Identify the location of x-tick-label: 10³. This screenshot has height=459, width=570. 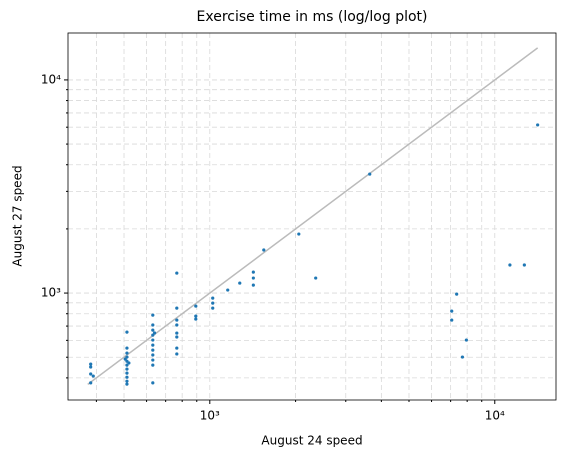
(210, 416).